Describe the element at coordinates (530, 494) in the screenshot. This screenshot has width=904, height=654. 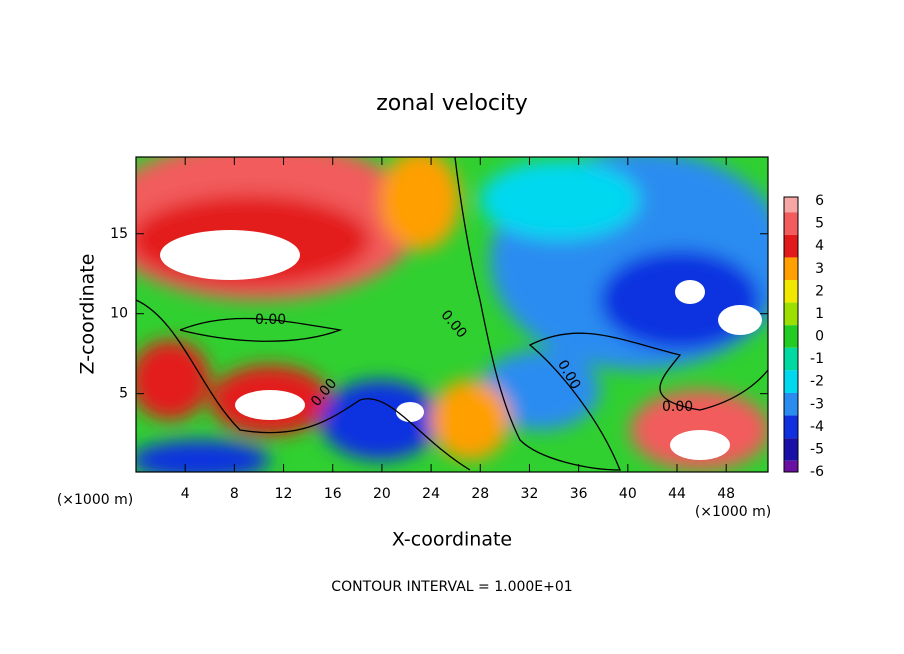
I see `x-tick-label: 32` at that location.